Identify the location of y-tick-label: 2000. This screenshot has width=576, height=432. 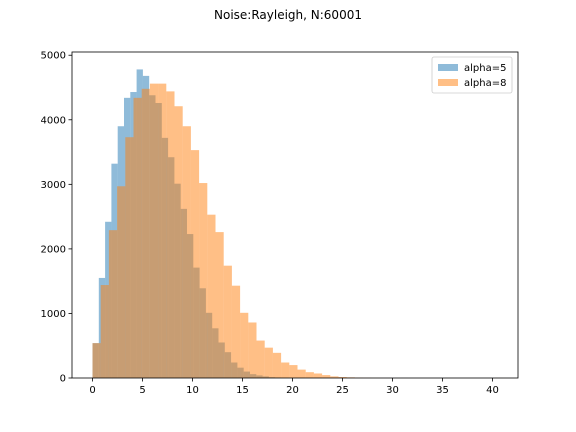
(53, 249).